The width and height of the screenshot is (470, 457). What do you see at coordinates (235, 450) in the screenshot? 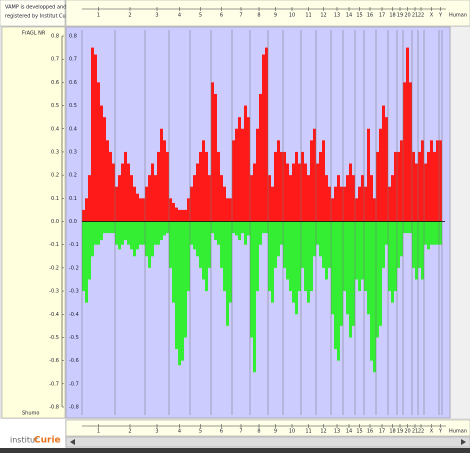
I see `status-bar` at bounding box center [235, 450].